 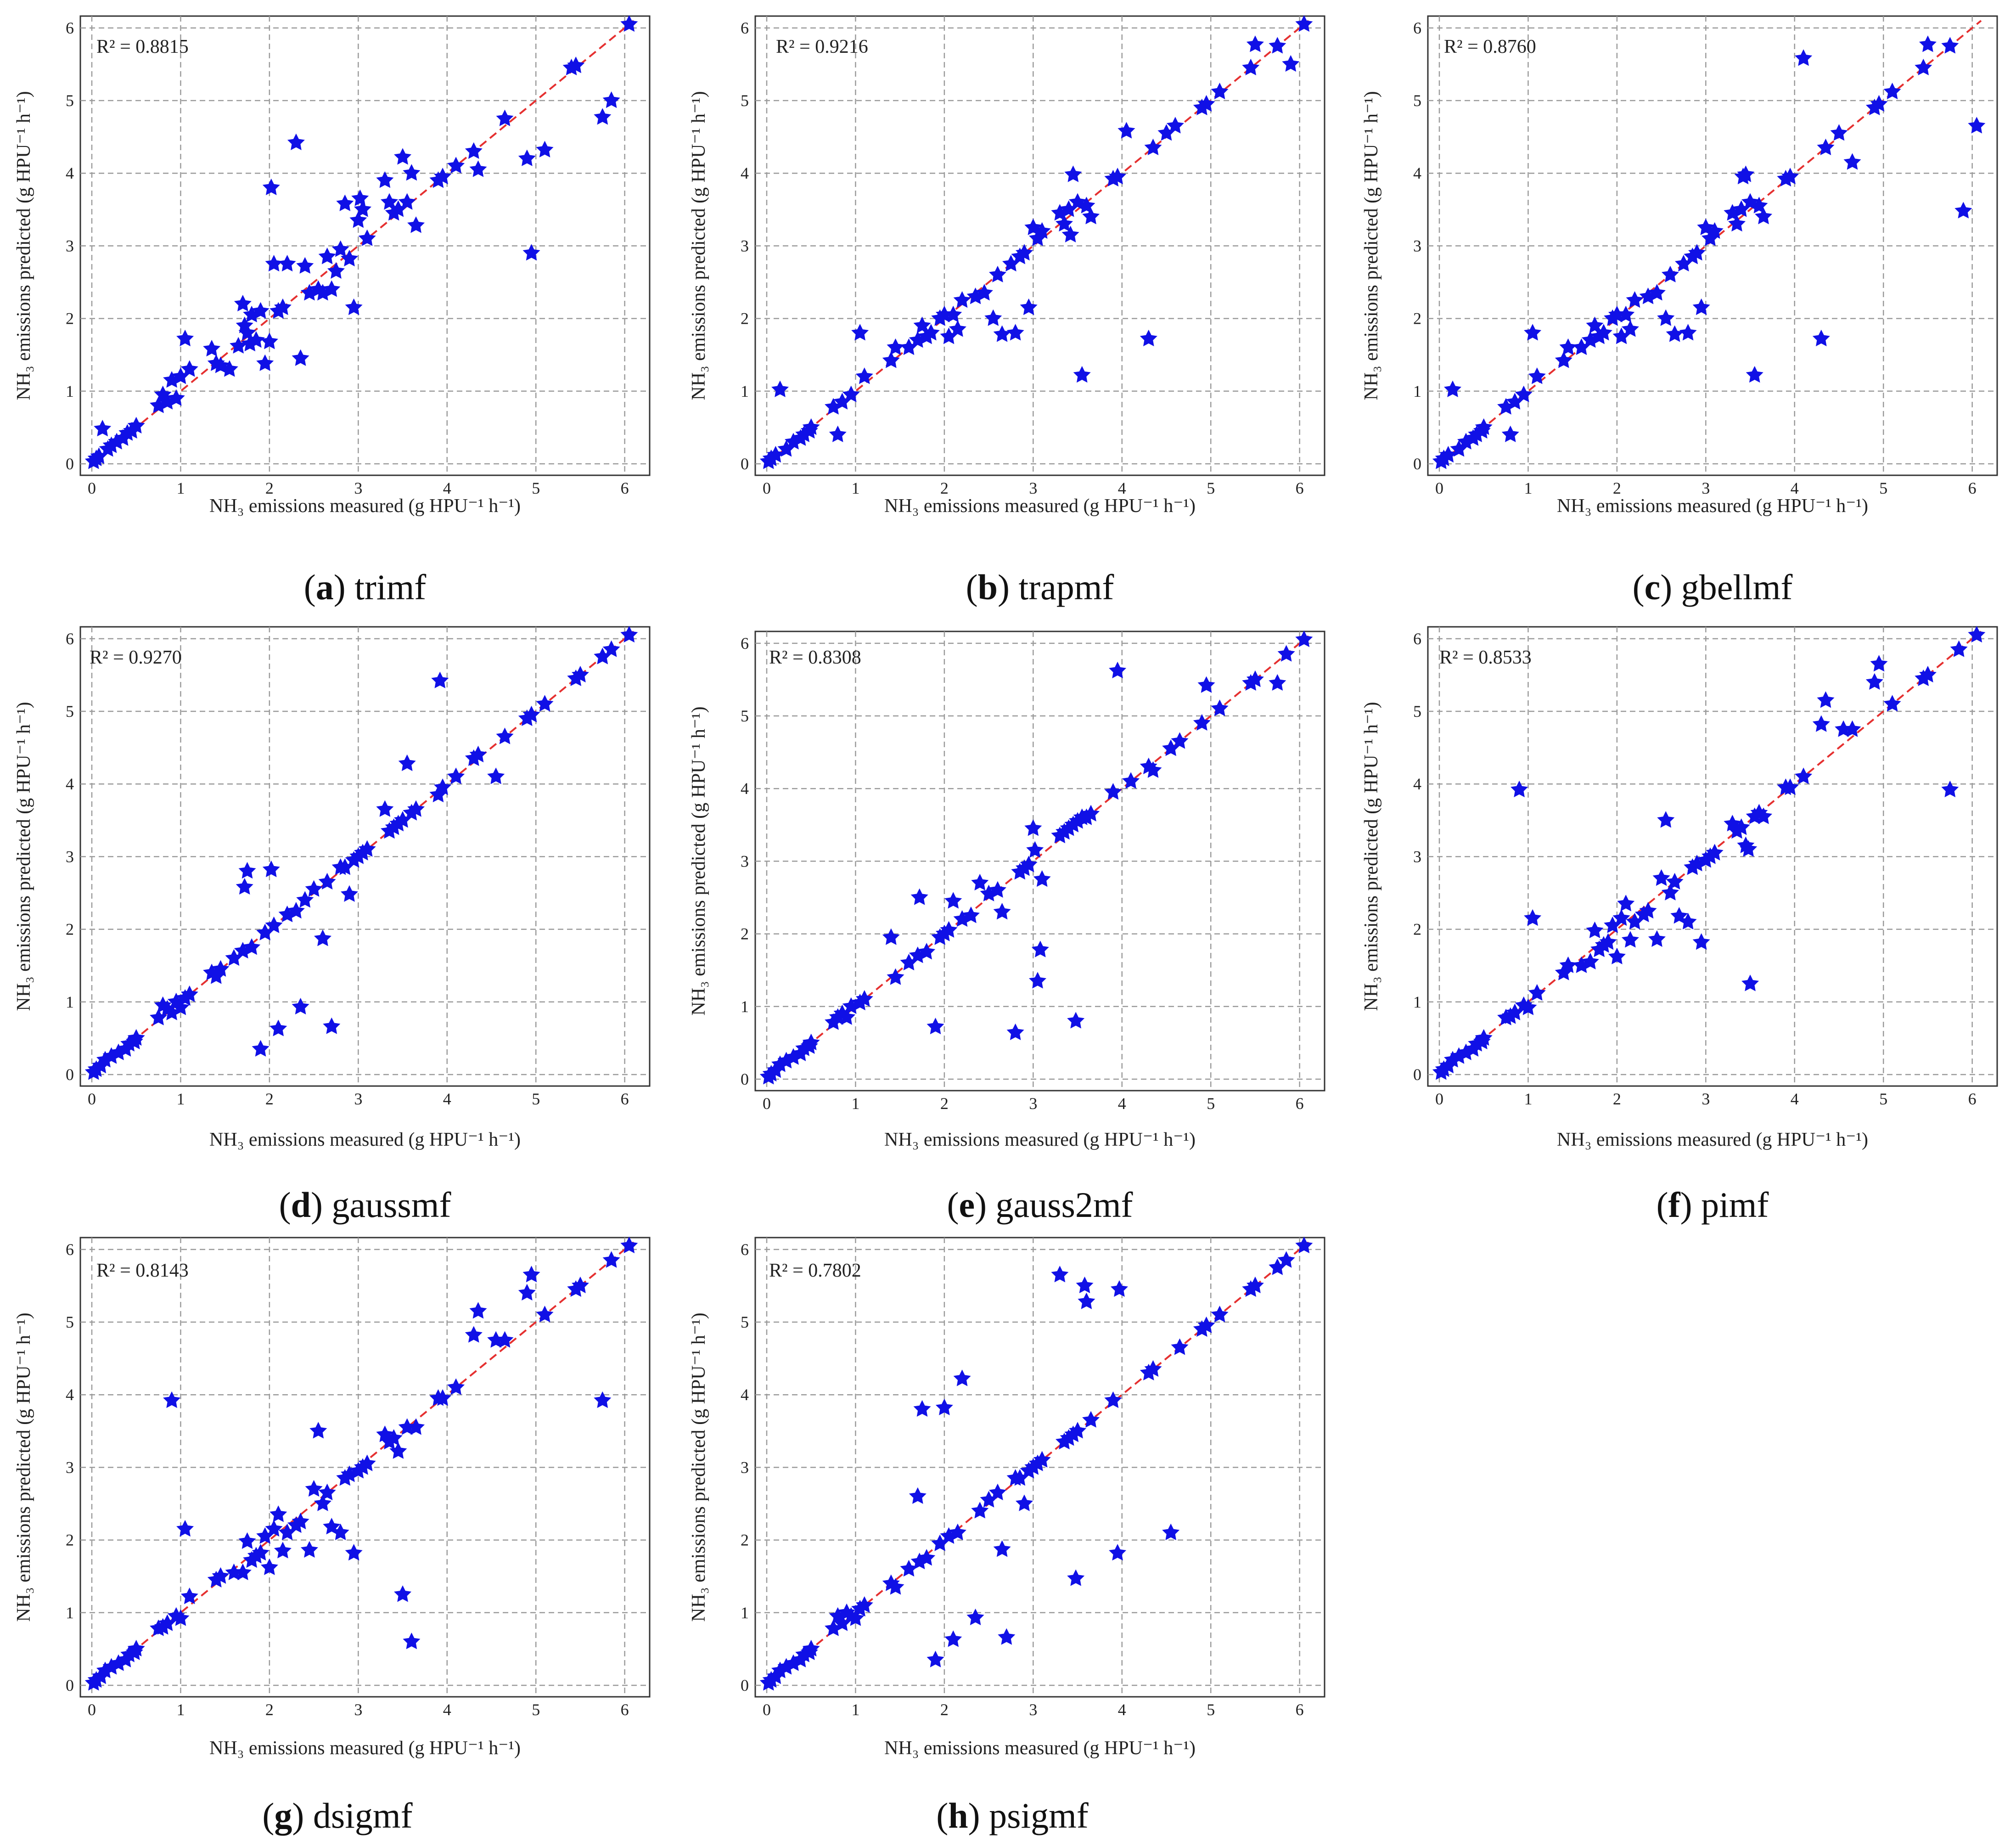 I want to click on x-tick-label: 3, so click(x=1033, y=488).